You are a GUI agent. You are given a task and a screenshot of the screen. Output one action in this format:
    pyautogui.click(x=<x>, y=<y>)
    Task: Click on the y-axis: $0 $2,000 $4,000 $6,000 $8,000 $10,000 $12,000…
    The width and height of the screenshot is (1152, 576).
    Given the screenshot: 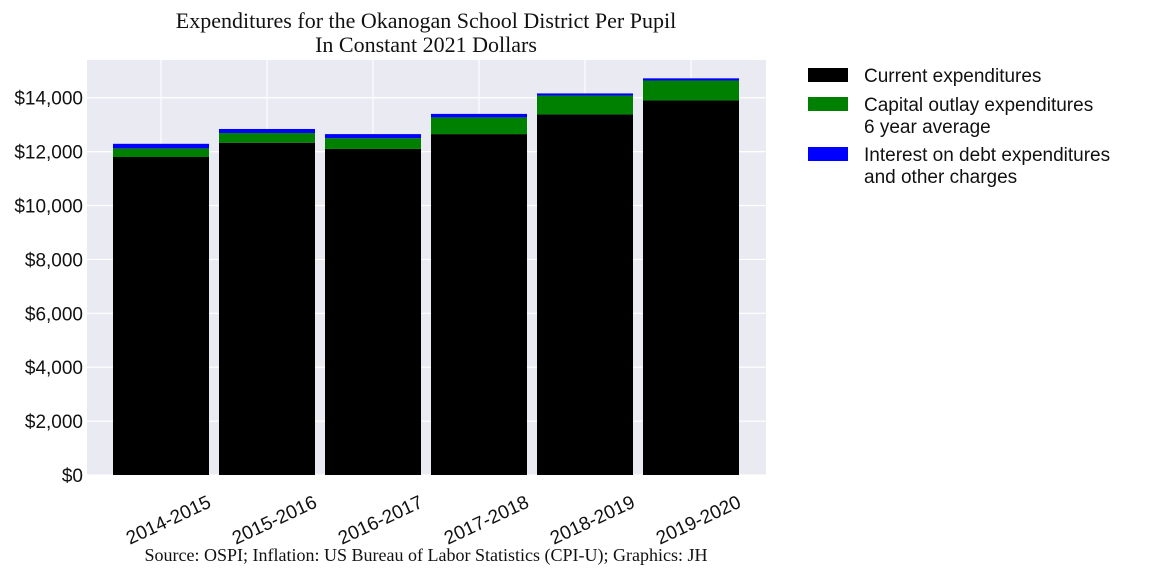 What is the action you would take?
    pyautogui.click(x=48, y=288)
    